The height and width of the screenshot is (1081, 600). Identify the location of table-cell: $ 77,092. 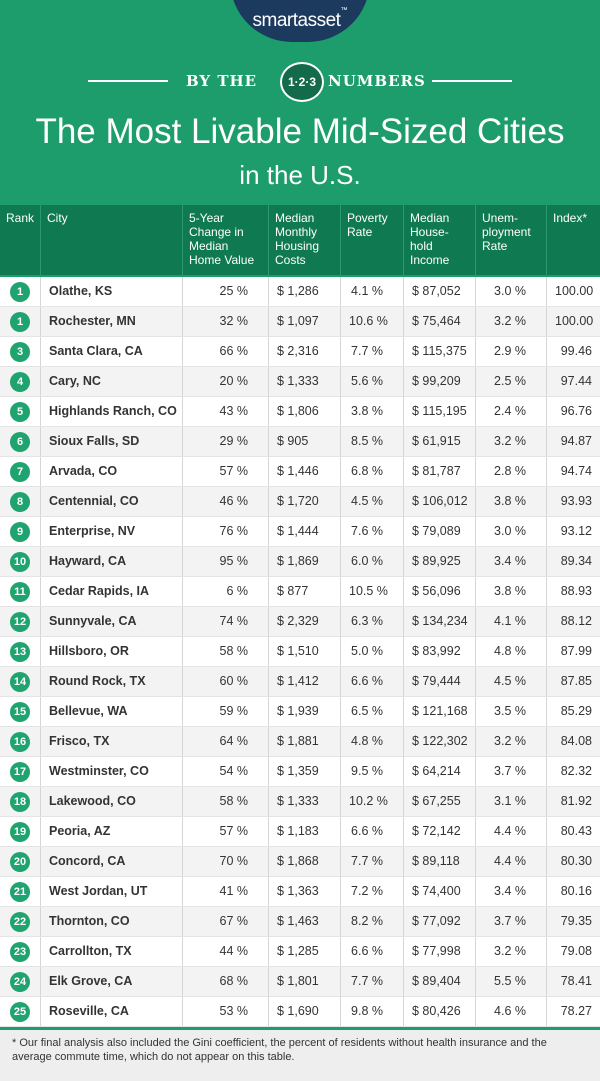
(439, 921).